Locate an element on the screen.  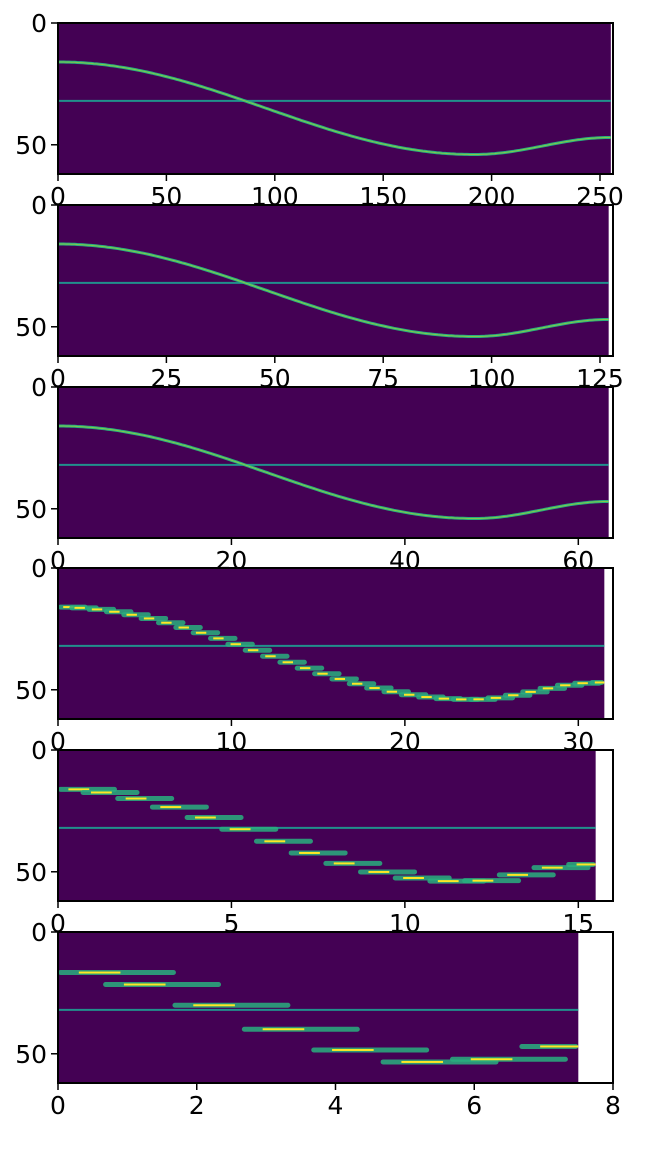
x-tick-label: 2 is located at coordinates (197, 1105).